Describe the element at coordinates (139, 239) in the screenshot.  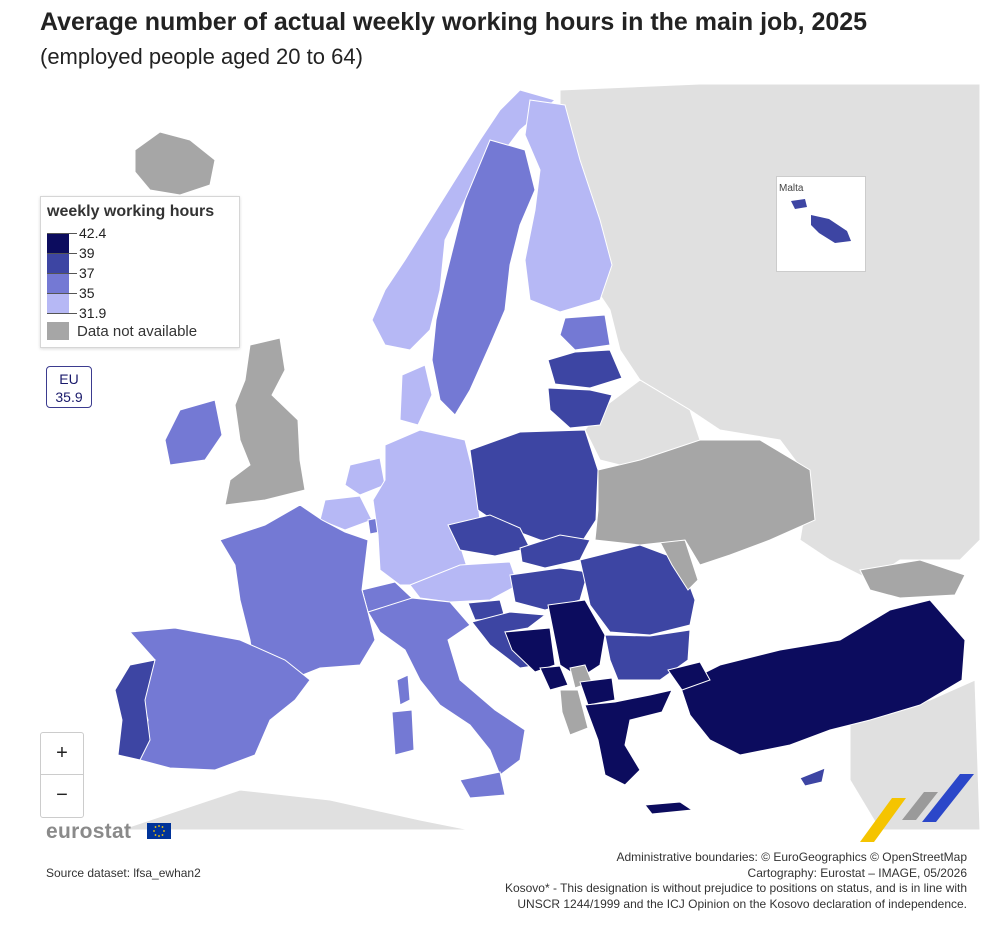
I see `legend-break-42-4: 42.4` at that location.